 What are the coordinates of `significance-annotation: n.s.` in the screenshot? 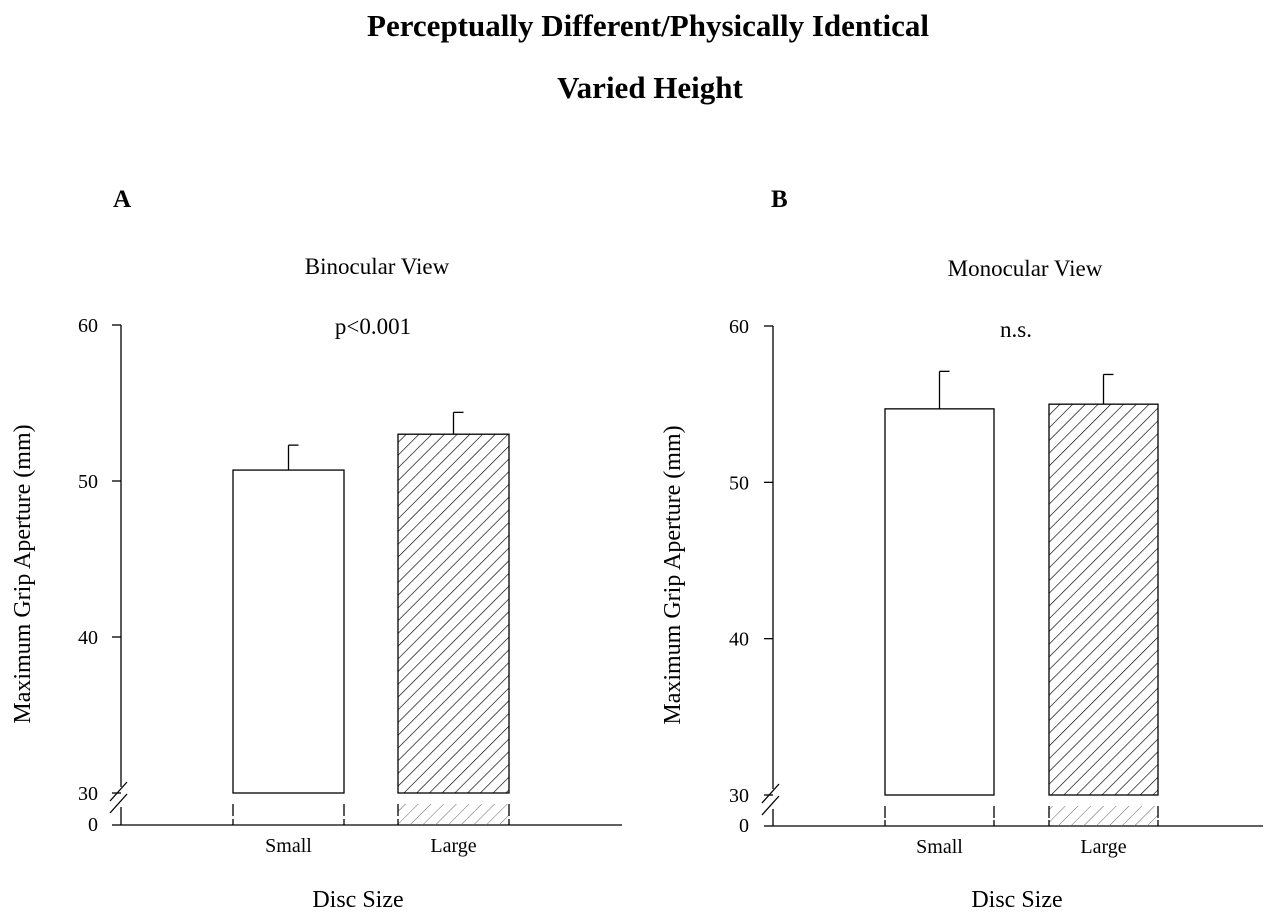 It's located at (1016, 329).